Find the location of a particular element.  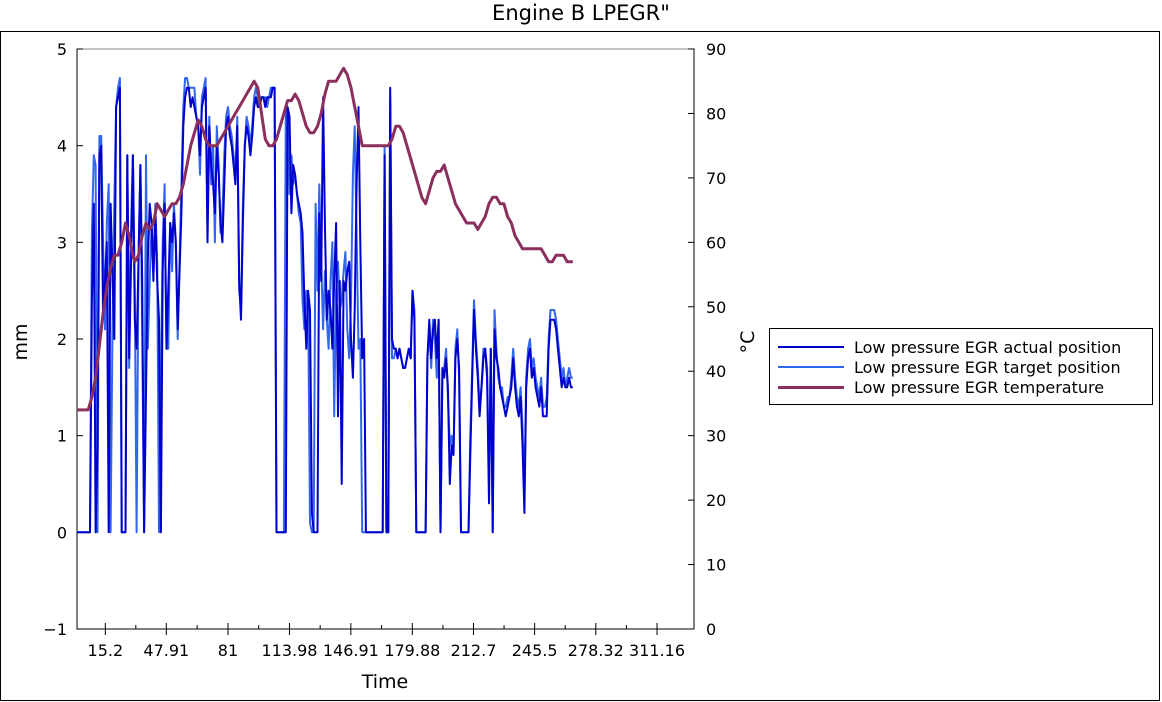

x-axis-label: Time is located at coordinates (385, 682).